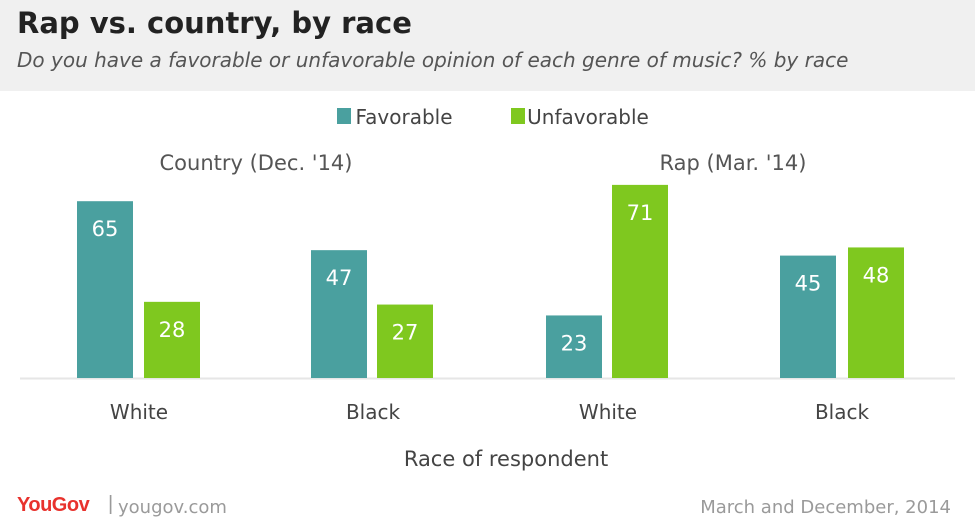 The height and width of the screenshot is (531, 975). I want to click on data-label-favorable: 45, so click(808, 284).